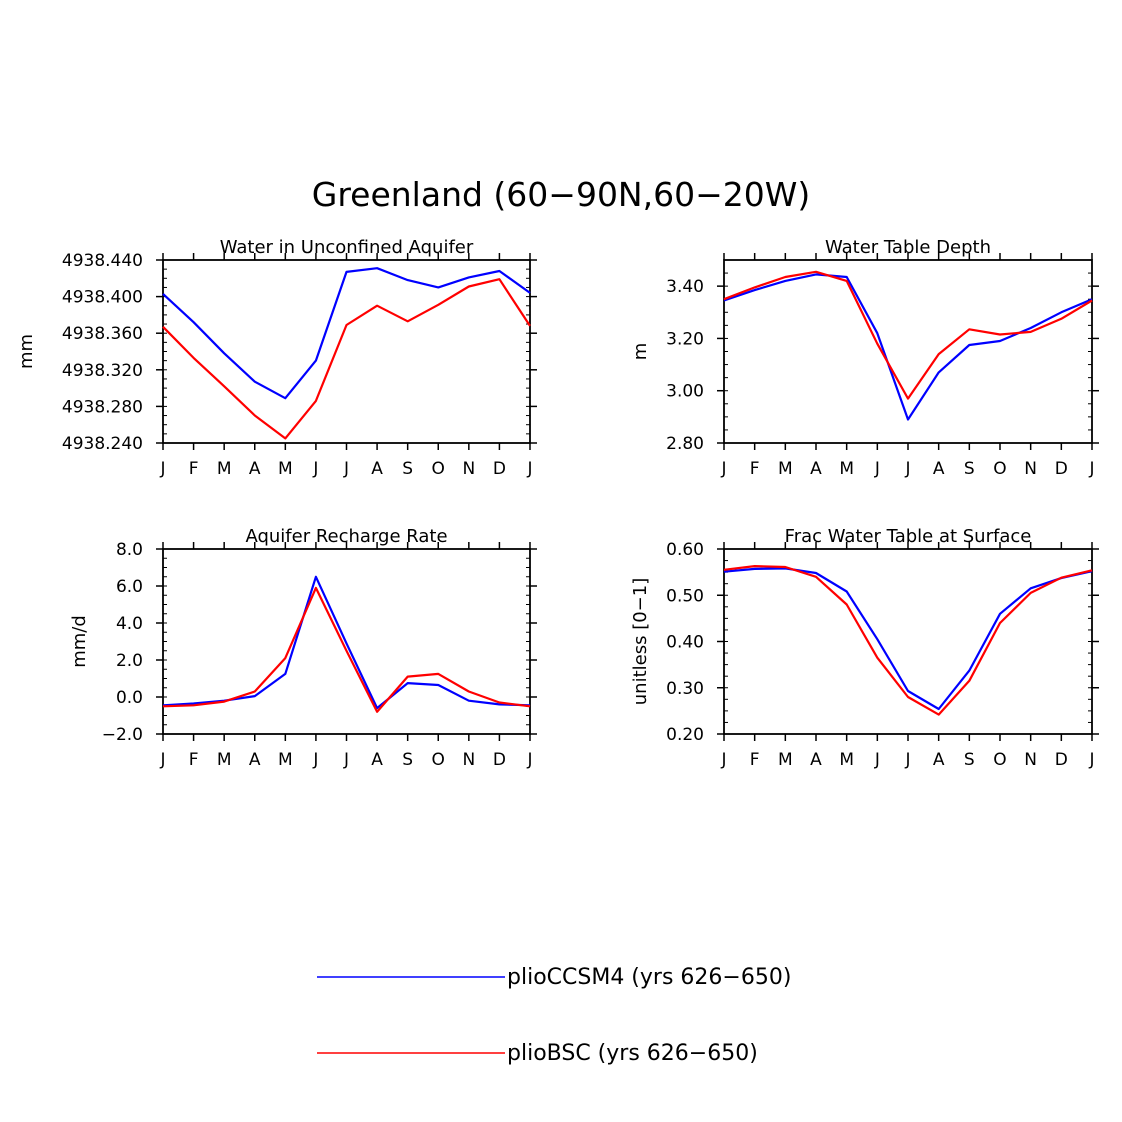 This screenshot has height=1122, width=1122. Describe the element at coordinates (346, 536) in the screenshot. I see `recharge-title: Aquifer Recharge Rate` at that location.